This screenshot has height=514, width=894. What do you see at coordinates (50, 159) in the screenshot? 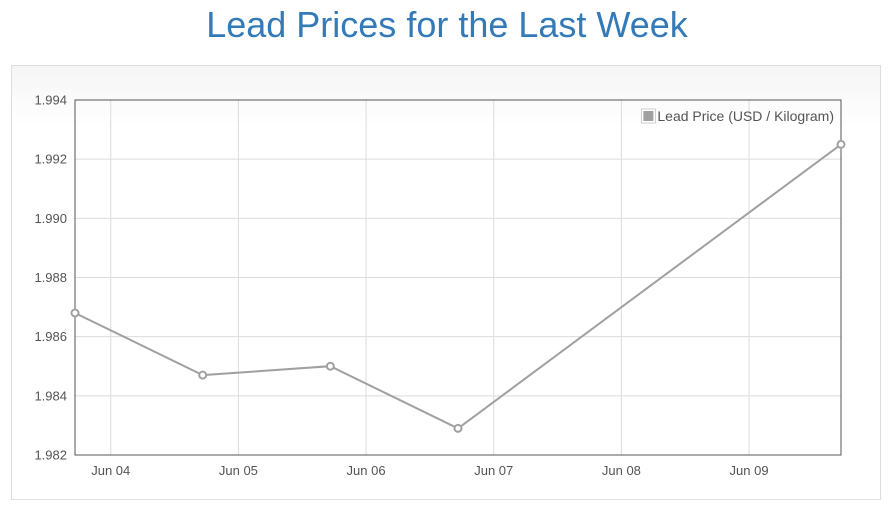
I see `y-tick-label: 1.992` at bounding box center [50, 159].